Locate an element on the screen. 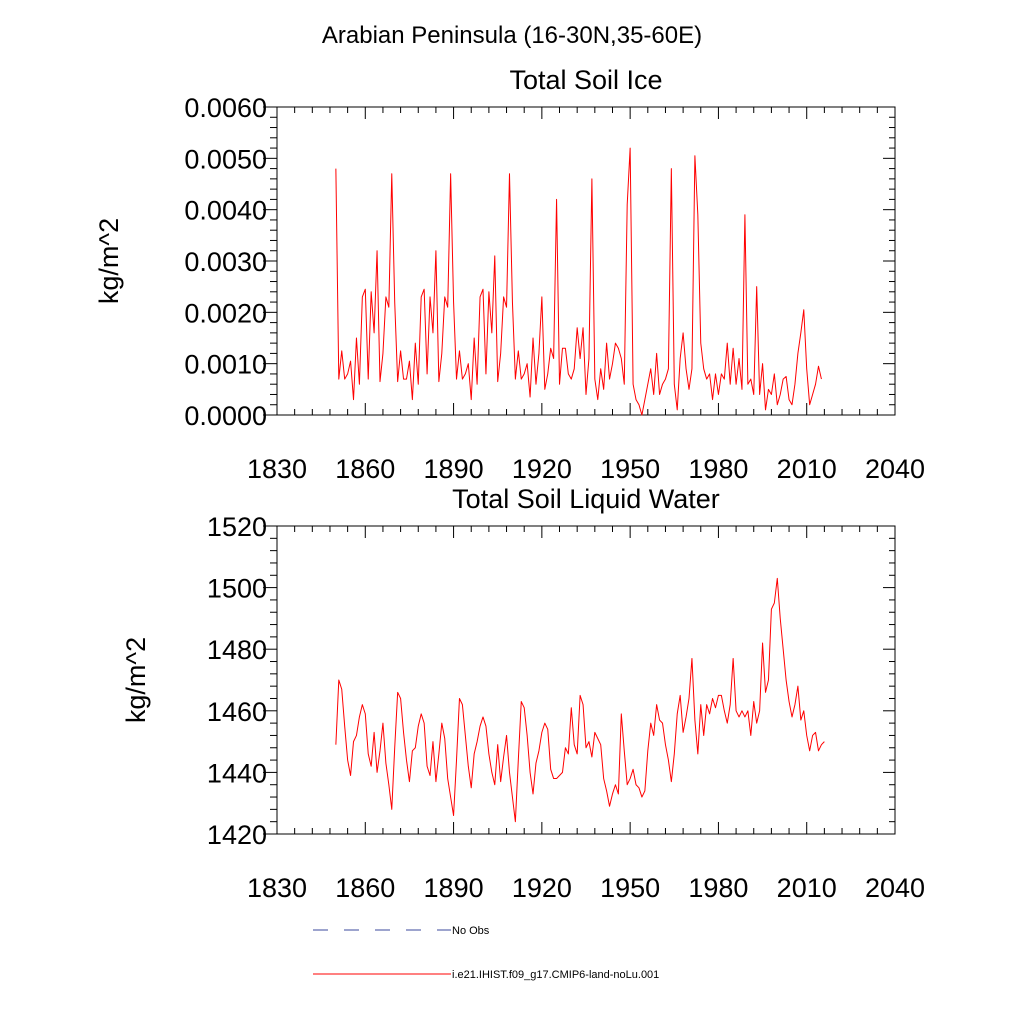  y-tick-label: 1420 is located at coordinates (237, 835).